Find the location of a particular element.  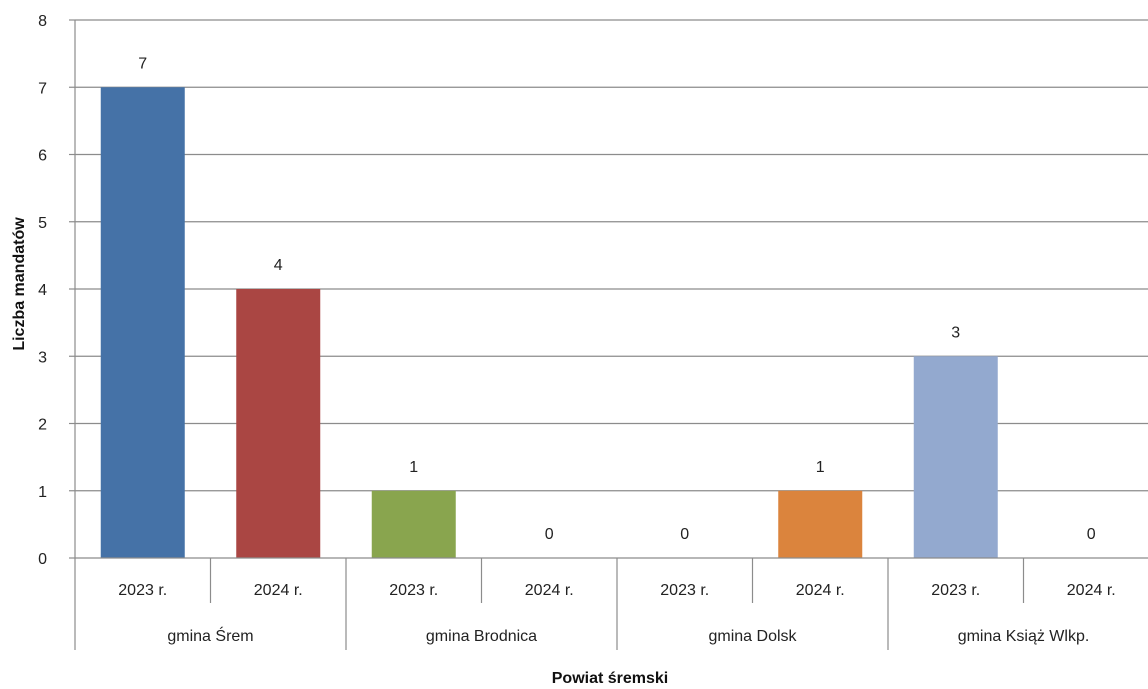

y-tick-label: 2 is located at coordinates (42, 425).